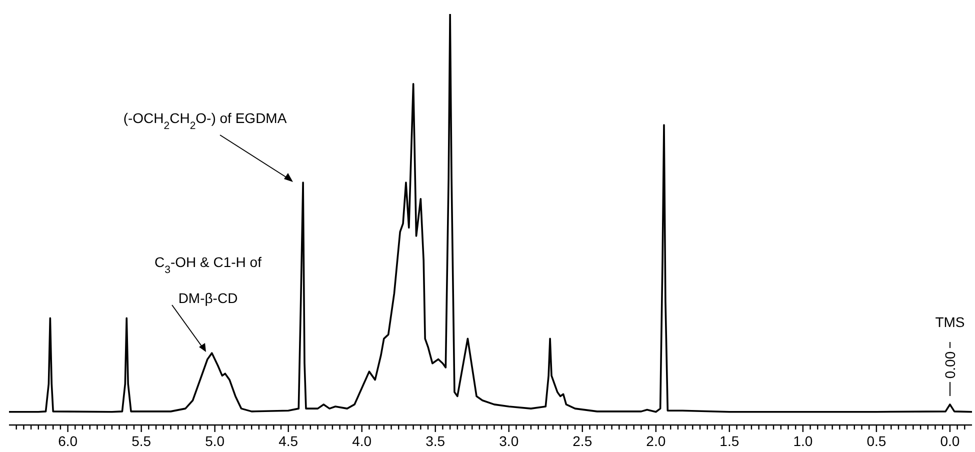 This screenshot has height=452, width=975. What do you see at coordinates (876, 441) in the screenshot?
I see `x-tick-label: 0.5` at bounding box center [876, 441].